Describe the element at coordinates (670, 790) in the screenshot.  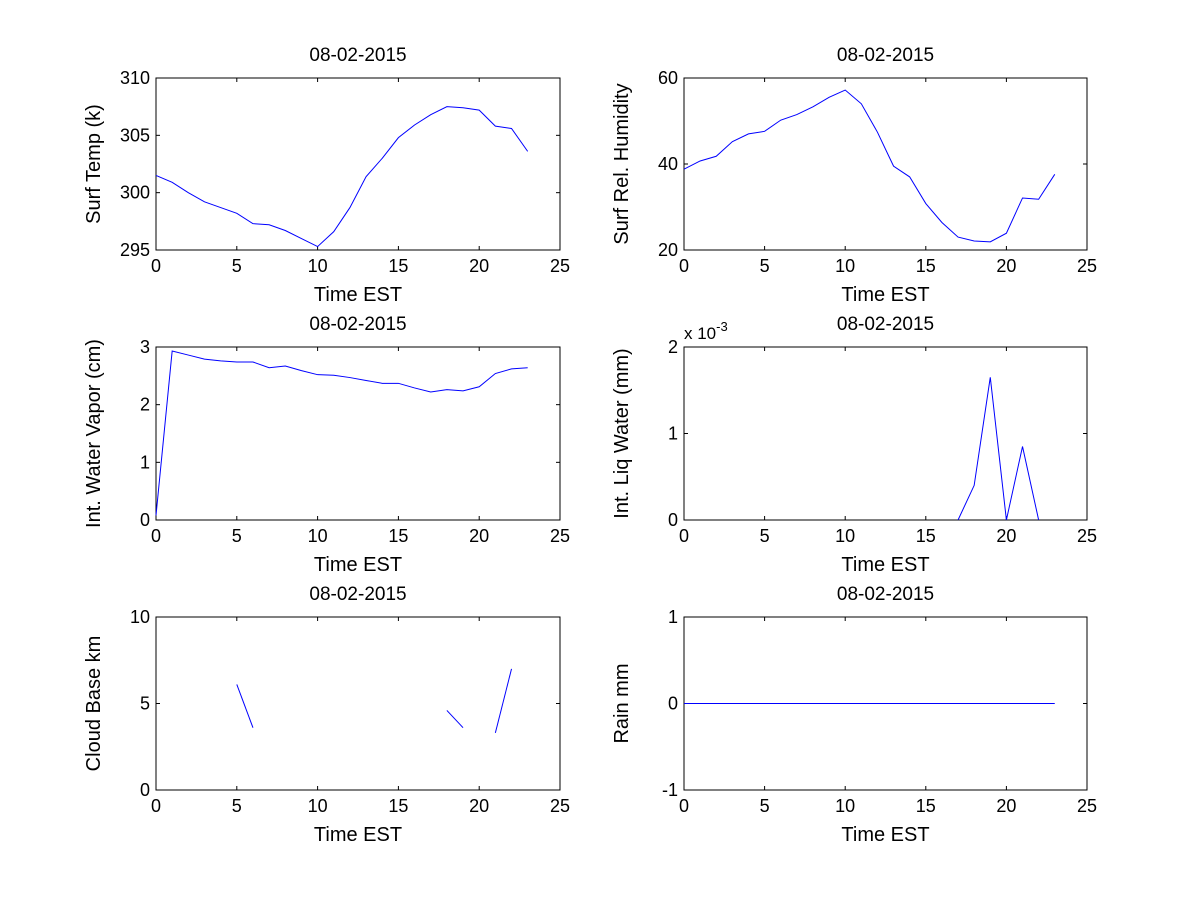
I see `y-tick-label: -1` at that location.